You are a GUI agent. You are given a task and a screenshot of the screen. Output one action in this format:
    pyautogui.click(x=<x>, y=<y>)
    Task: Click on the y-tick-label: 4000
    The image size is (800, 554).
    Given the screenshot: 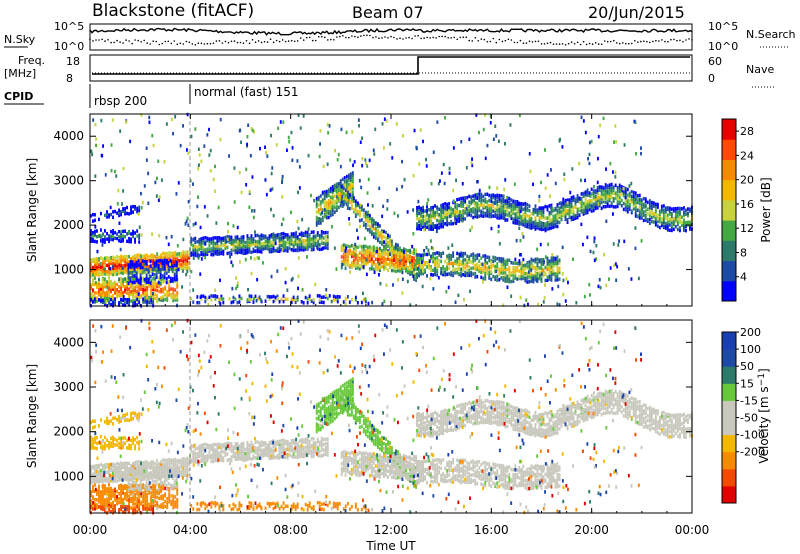 What is the action you would take?
    pyautogui.click(x=68, y=136)
    